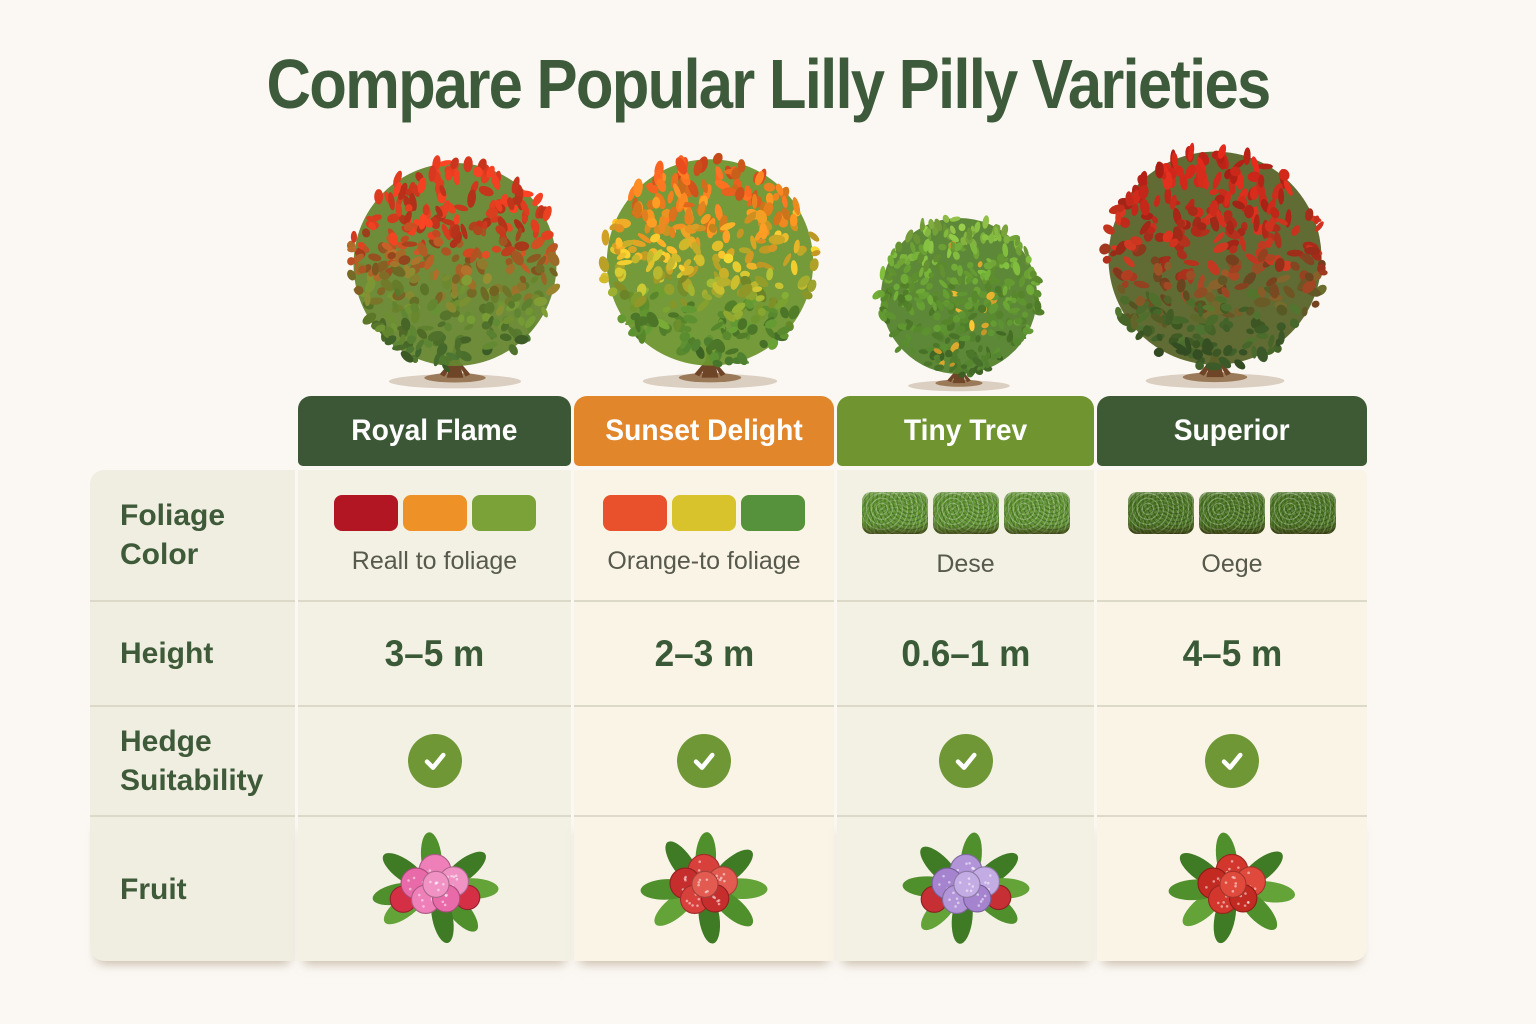 Image resolution: width=1536 pixels, height=1024 pixels. I want to click on height-value: 0.6–1 m, so click(965, 653).